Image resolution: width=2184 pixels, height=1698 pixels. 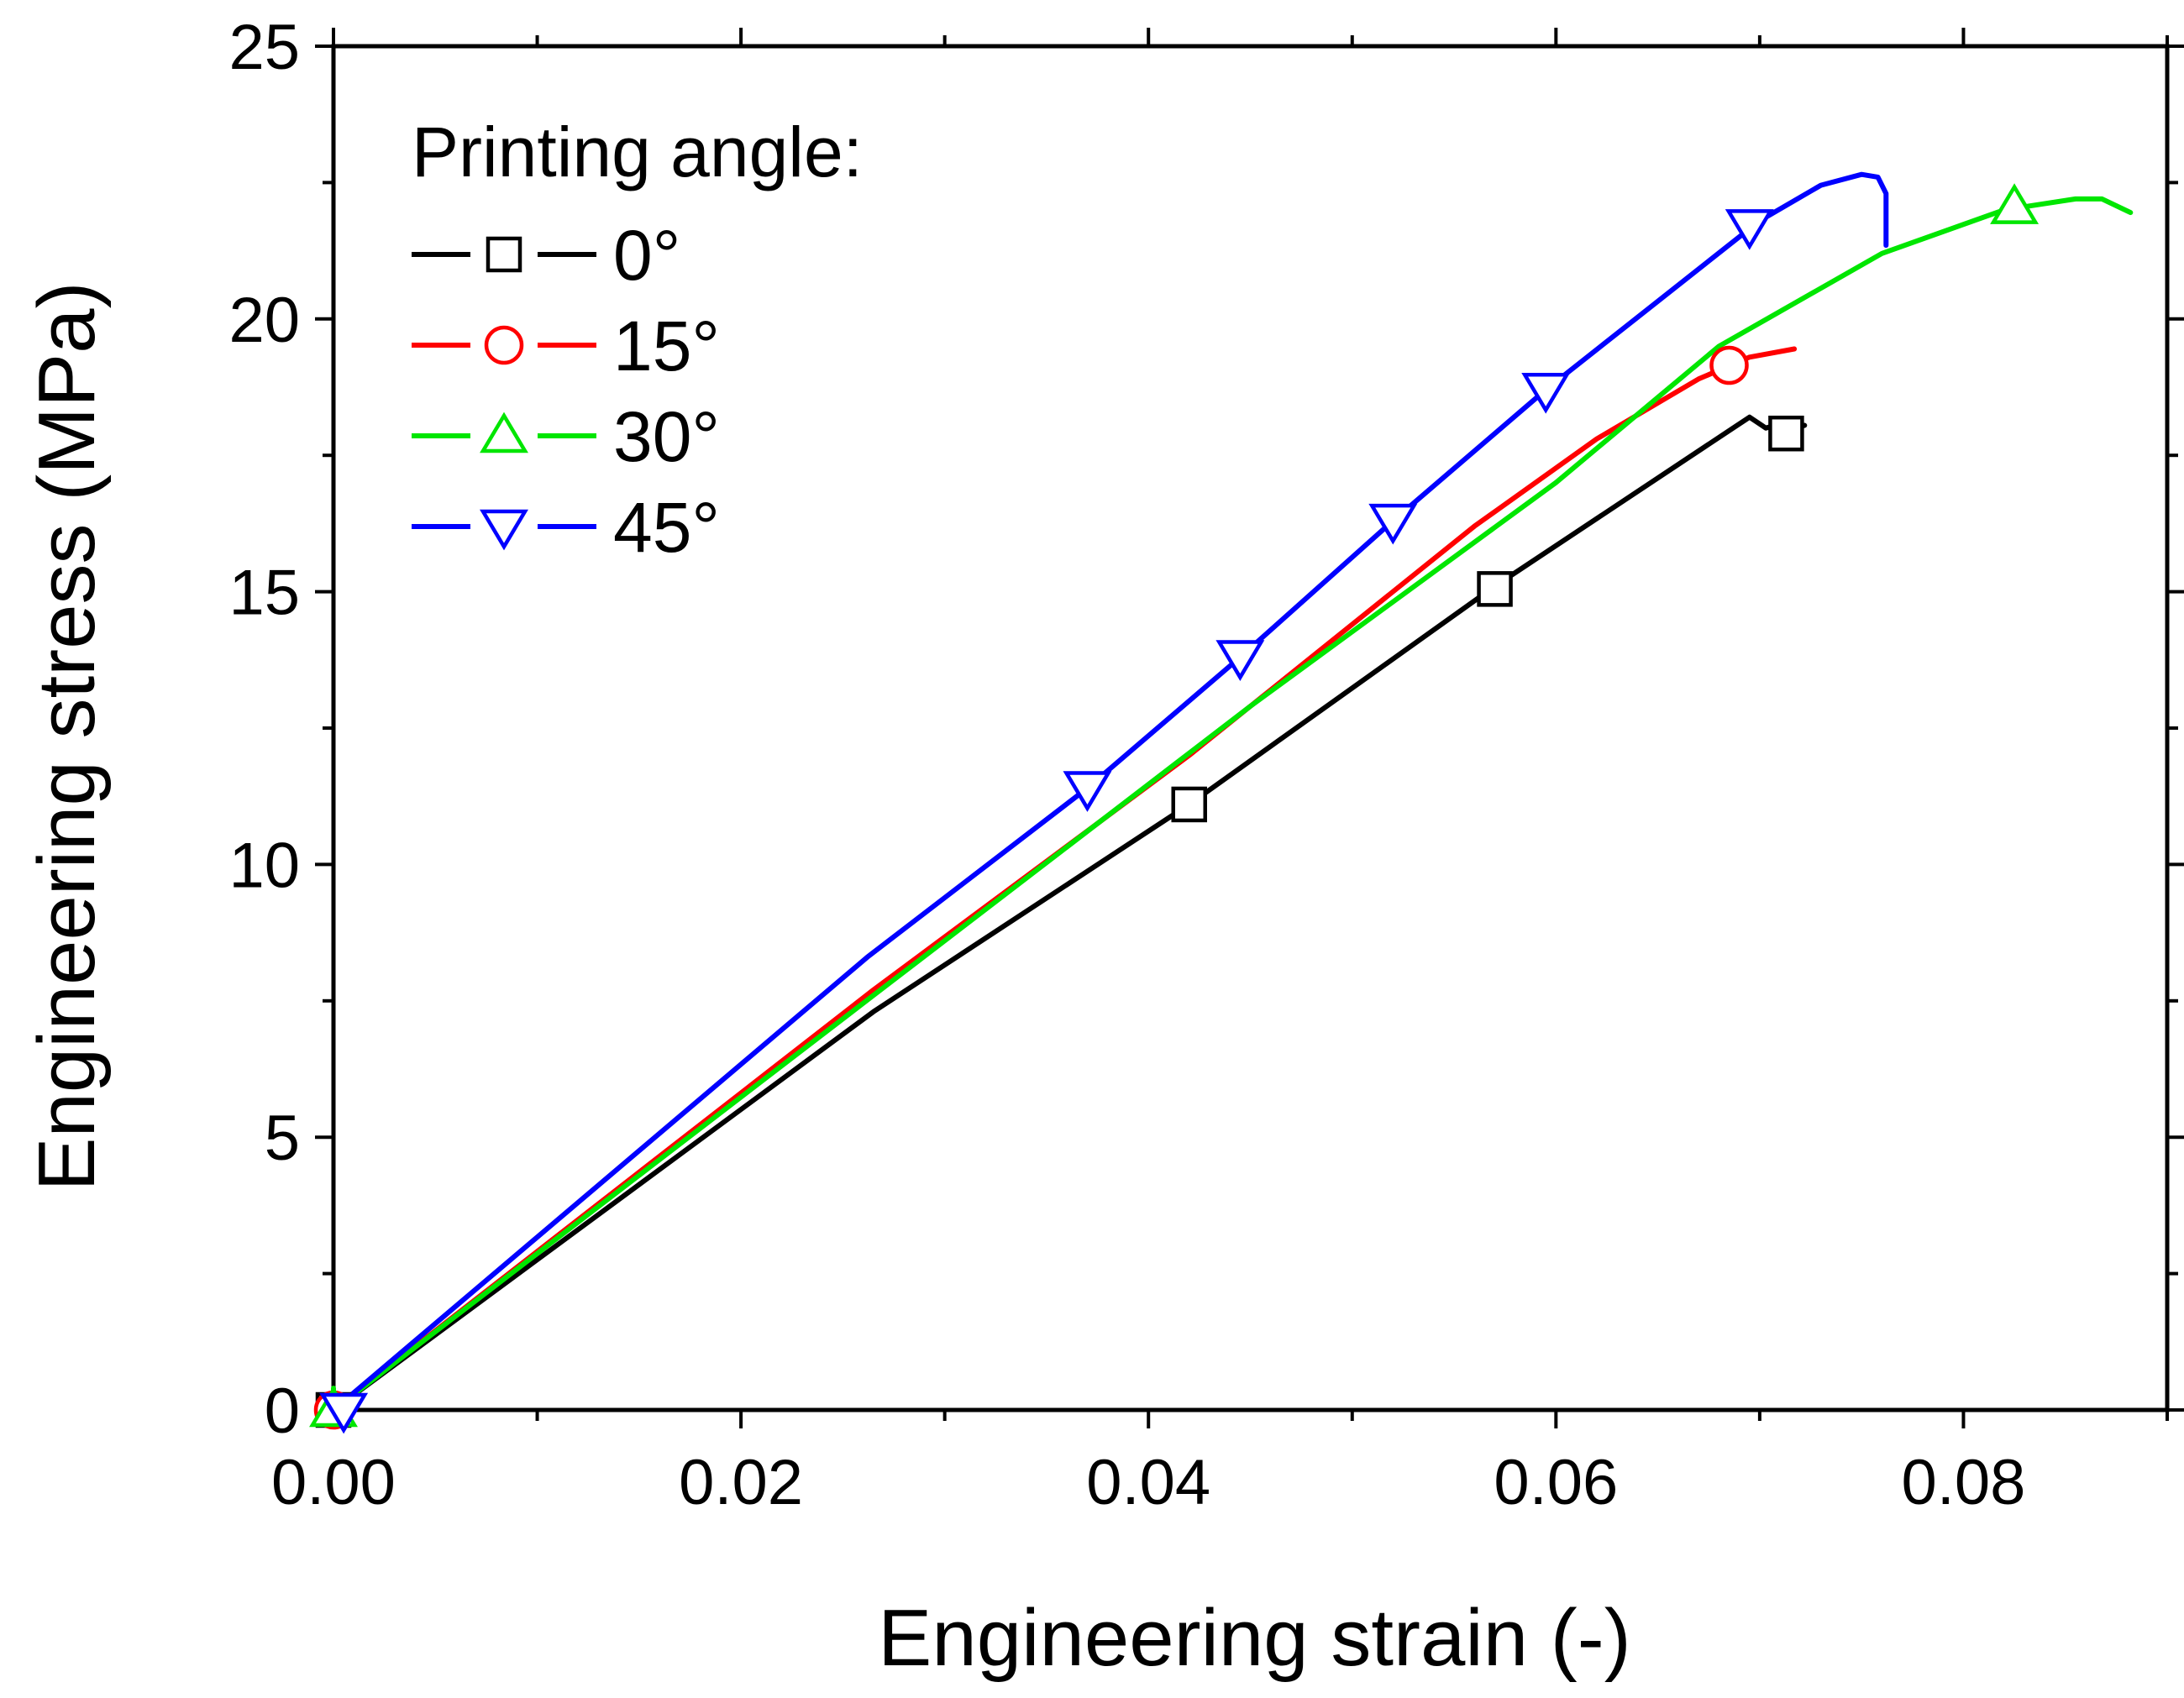 I want to click on legend-label: 45°, so click(x=666, y=527).